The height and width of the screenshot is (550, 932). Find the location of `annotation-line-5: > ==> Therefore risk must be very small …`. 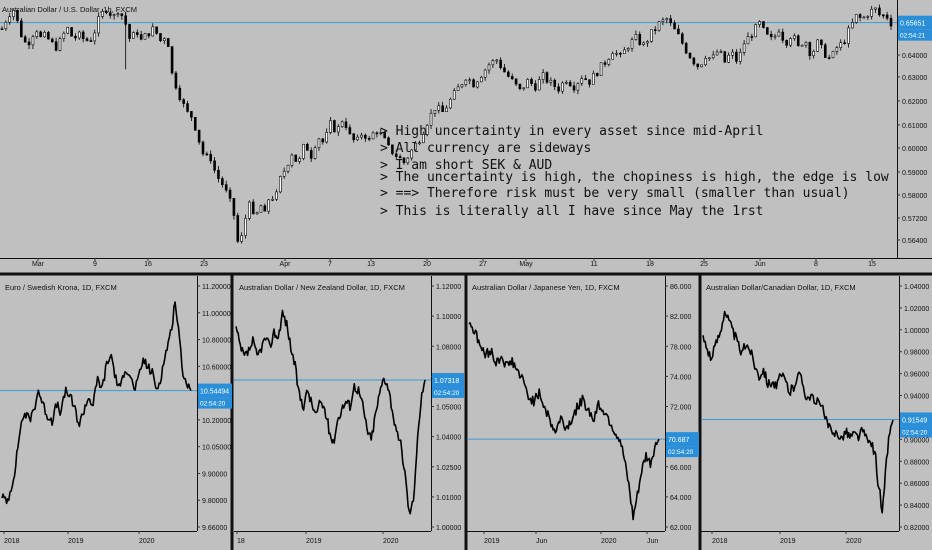

annotation-line-5: > ==> Therefore risk must be very small … is located at coordinates (615, 193).